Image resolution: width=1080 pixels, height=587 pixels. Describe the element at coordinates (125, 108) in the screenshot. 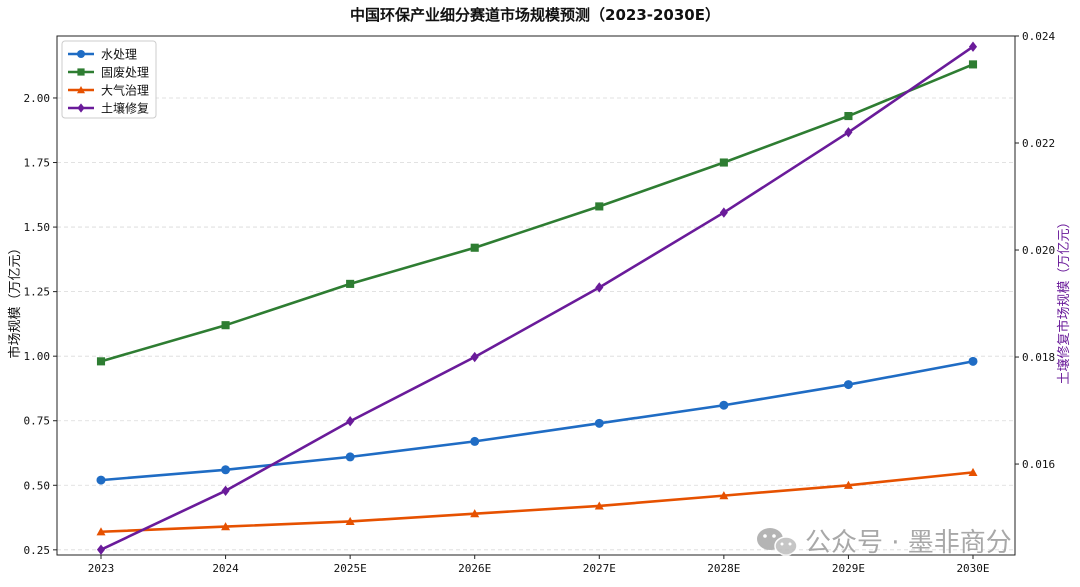

I see `legend-label: 土壤修复` at that location.